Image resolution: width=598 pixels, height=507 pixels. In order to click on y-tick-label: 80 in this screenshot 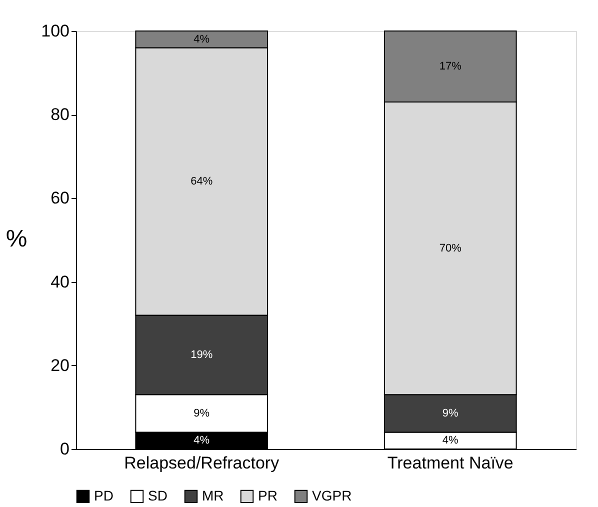, I will do `click(60, 114)`.